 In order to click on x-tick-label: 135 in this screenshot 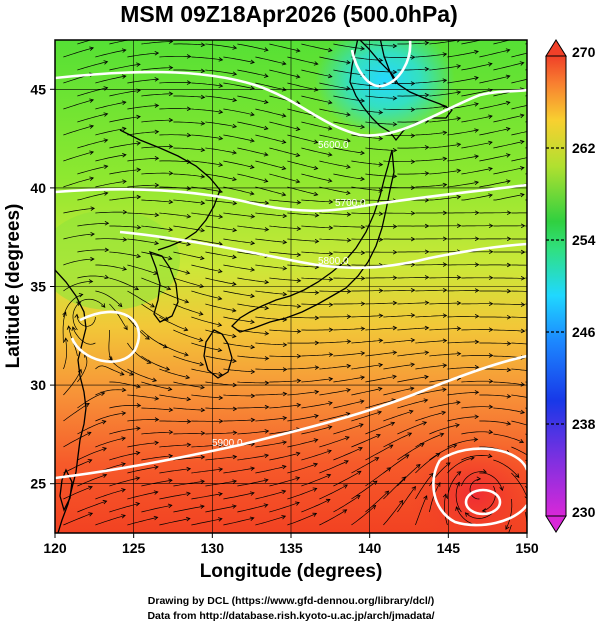, I will do `click(291, 548)`.